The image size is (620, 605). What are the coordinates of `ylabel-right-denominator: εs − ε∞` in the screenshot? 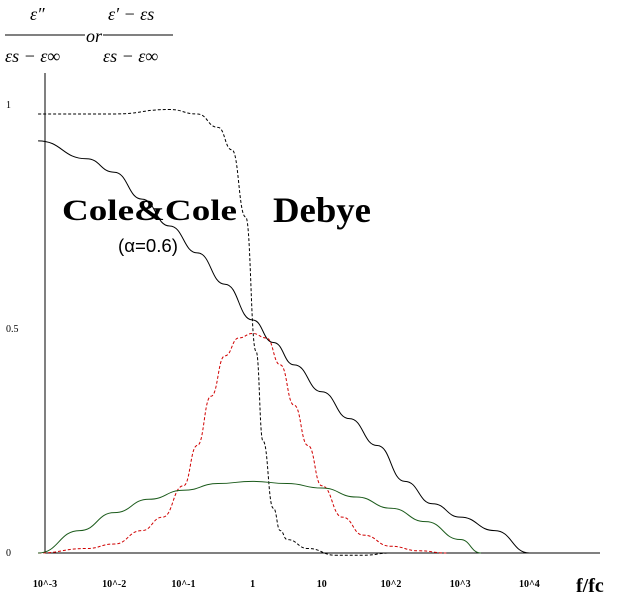 It's located at (130, 56).